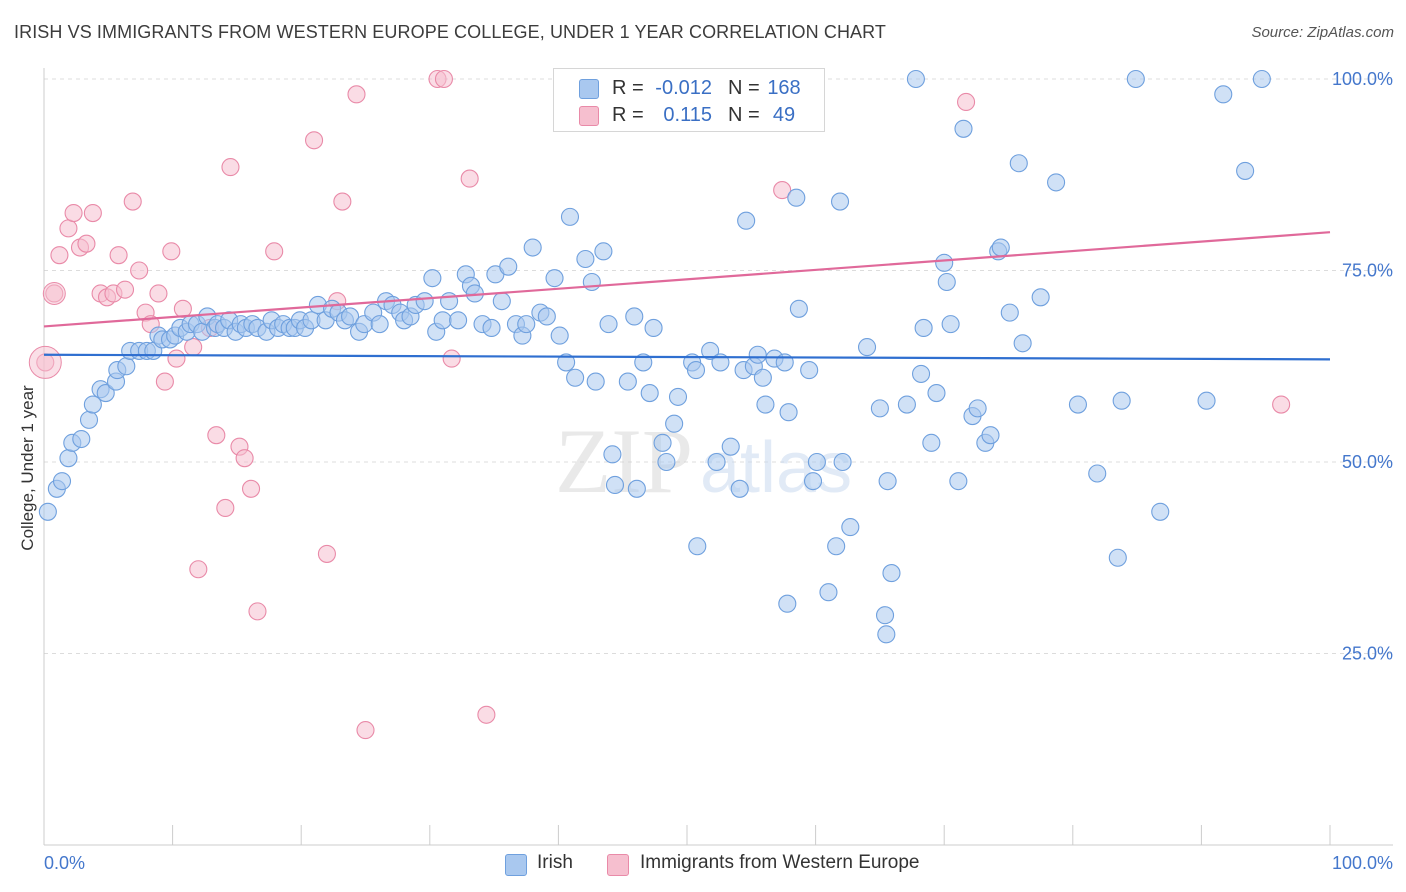 This screenshot has width=1406, height=892. What do you see at coordinates (64, 863) in the screenshot?
I see `x-tick-label-min: 0.0%` at bounding box center [64, 863].